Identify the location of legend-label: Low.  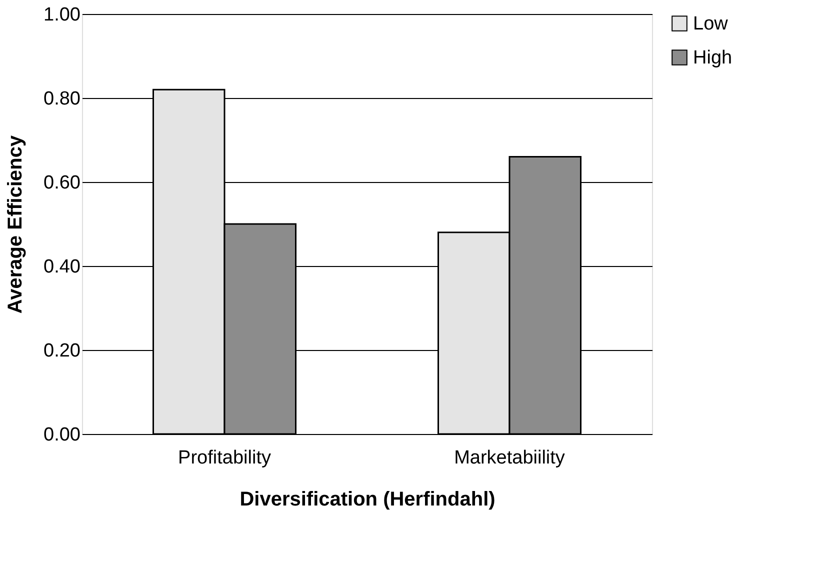
(710, 24).